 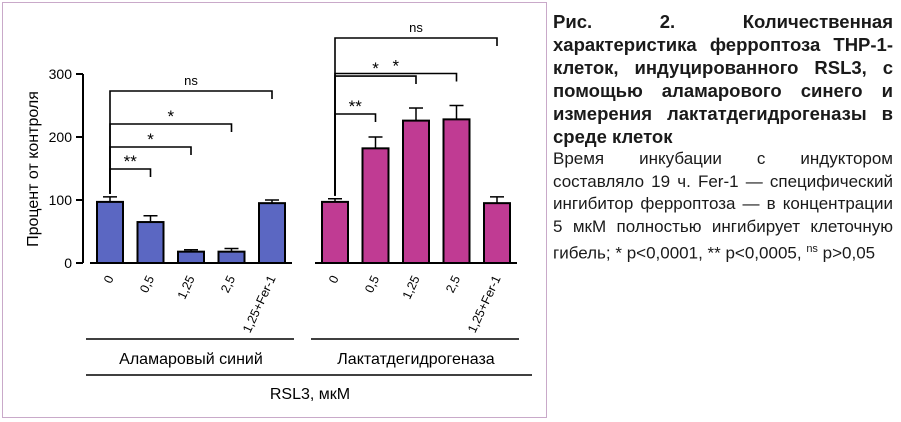 I want to click on y-tick-label-1: 100, so click(x=61, y=200).